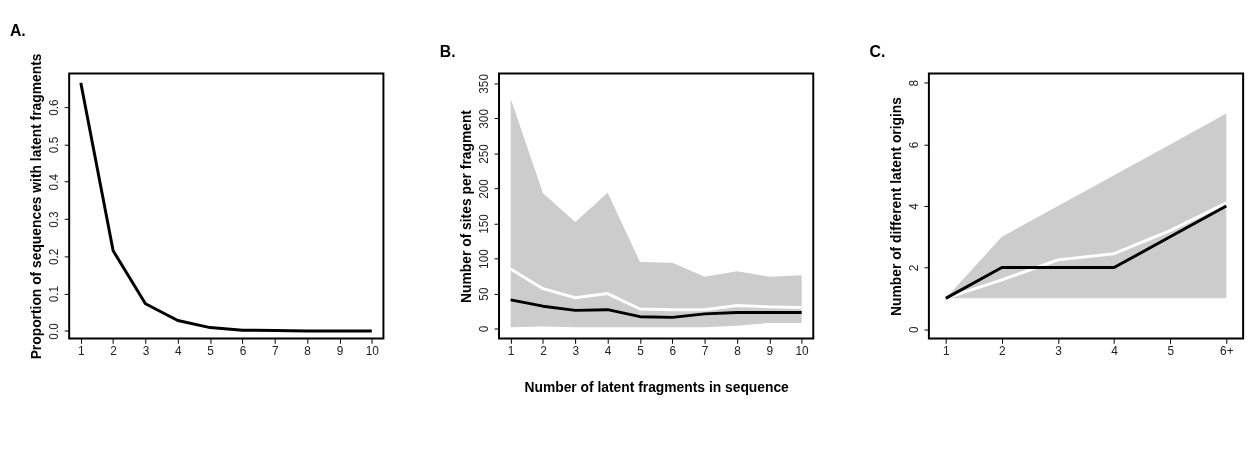  Describe the element at coordinates (53, 107) in the screenshot. I see `y-tick-label: 0.6` at that location.